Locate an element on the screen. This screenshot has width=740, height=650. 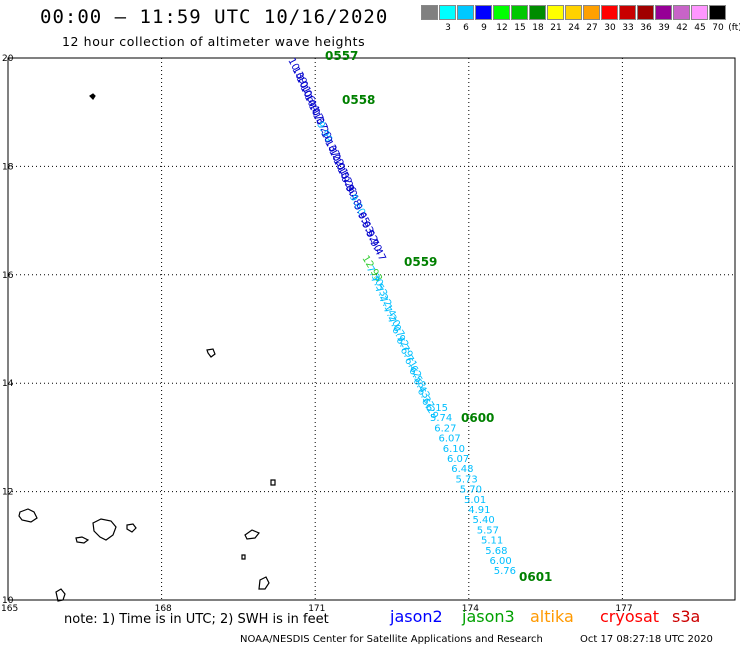
swh-reading: 5.11 is located at coordinates (492, 541).